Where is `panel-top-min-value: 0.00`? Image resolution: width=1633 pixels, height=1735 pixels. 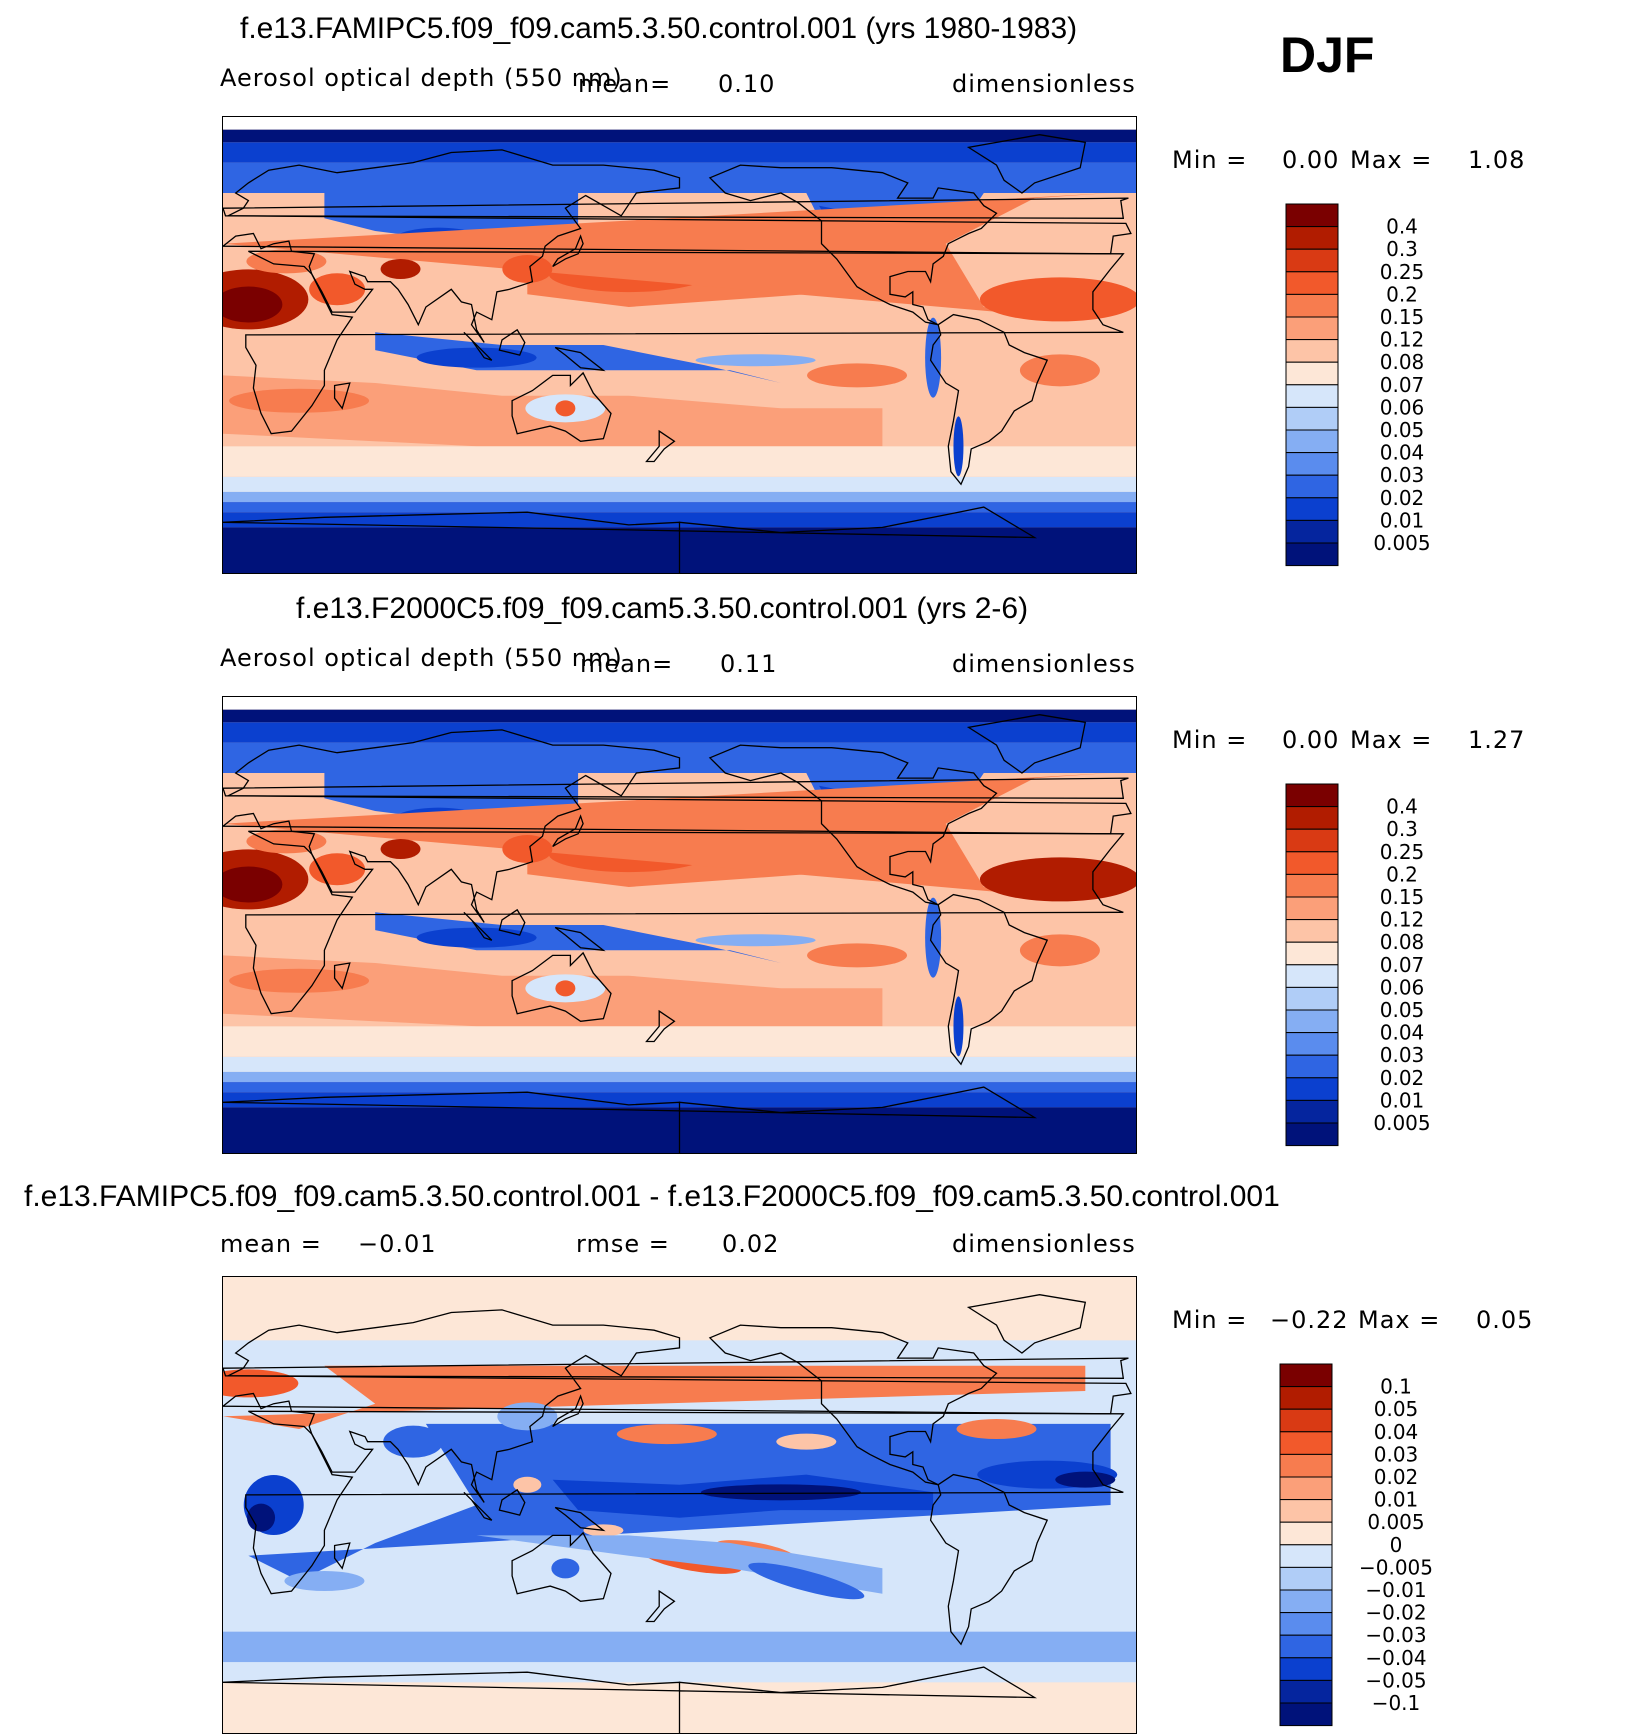
panel-top-min-value: 0.00 is located at coordinates (1311, 160).